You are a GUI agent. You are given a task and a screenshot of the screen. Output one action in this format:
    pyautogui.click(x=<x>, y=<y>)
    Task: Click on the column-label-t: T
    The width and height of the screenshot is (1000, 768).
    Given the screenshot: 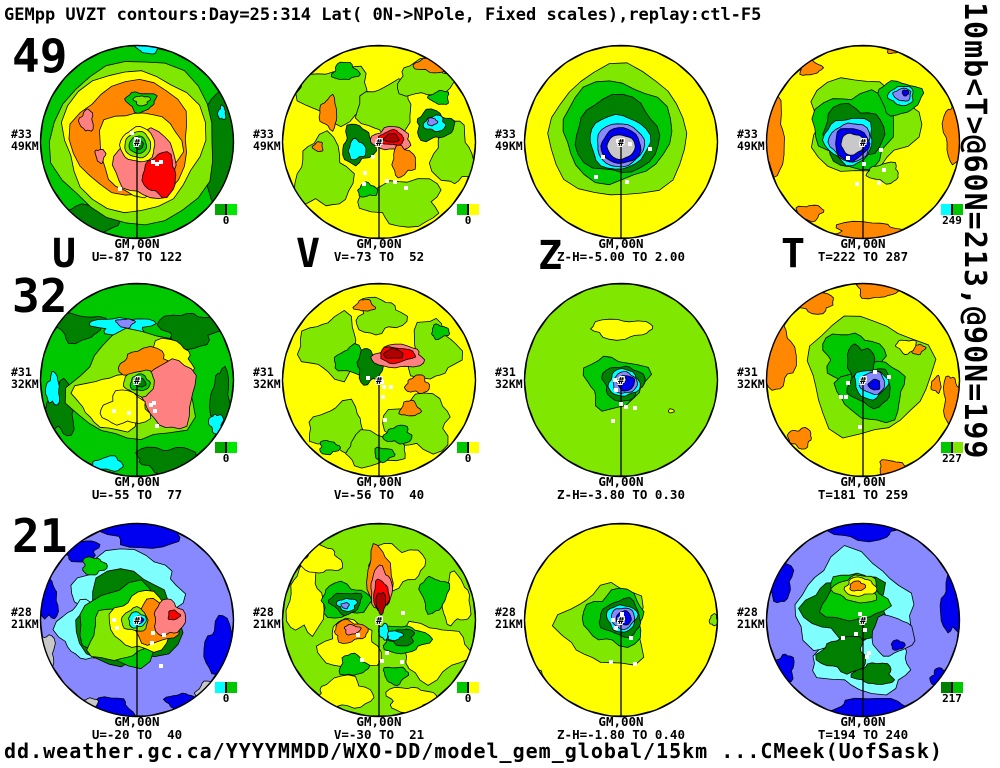 What is the action you would take?
    pyautogui.click(x=793, y=254)
    